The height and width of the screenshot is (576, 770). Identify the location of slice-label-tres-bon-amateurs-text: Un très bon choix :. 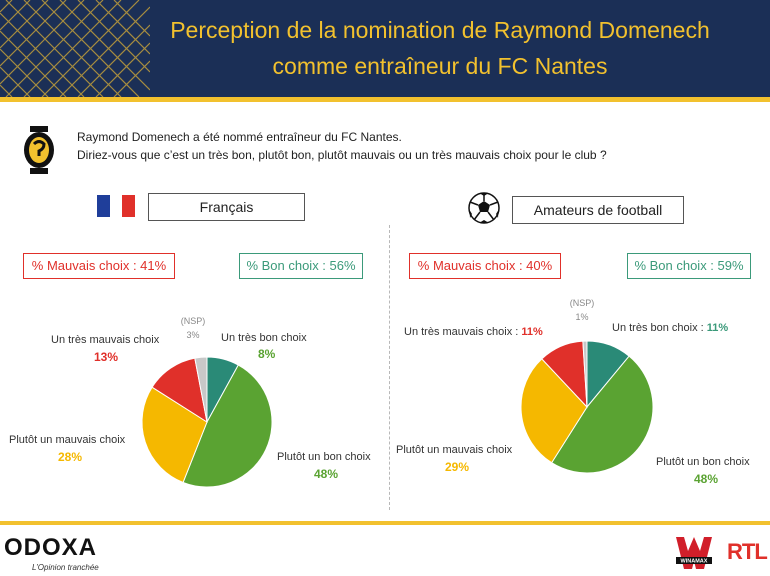
(658, 328).